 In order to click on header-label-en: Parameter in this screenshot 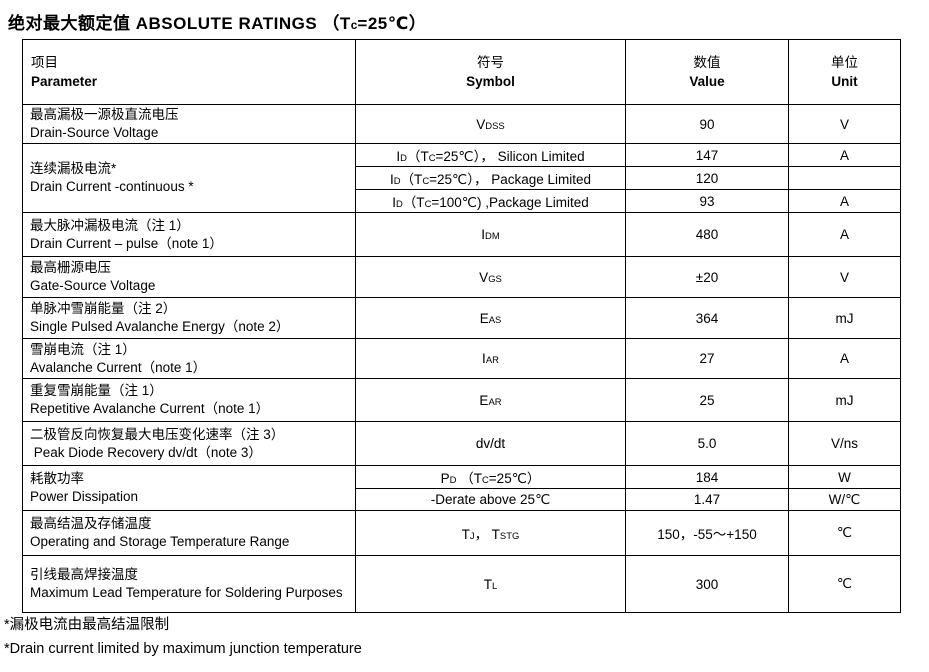, I will do `click(64, 81)`.